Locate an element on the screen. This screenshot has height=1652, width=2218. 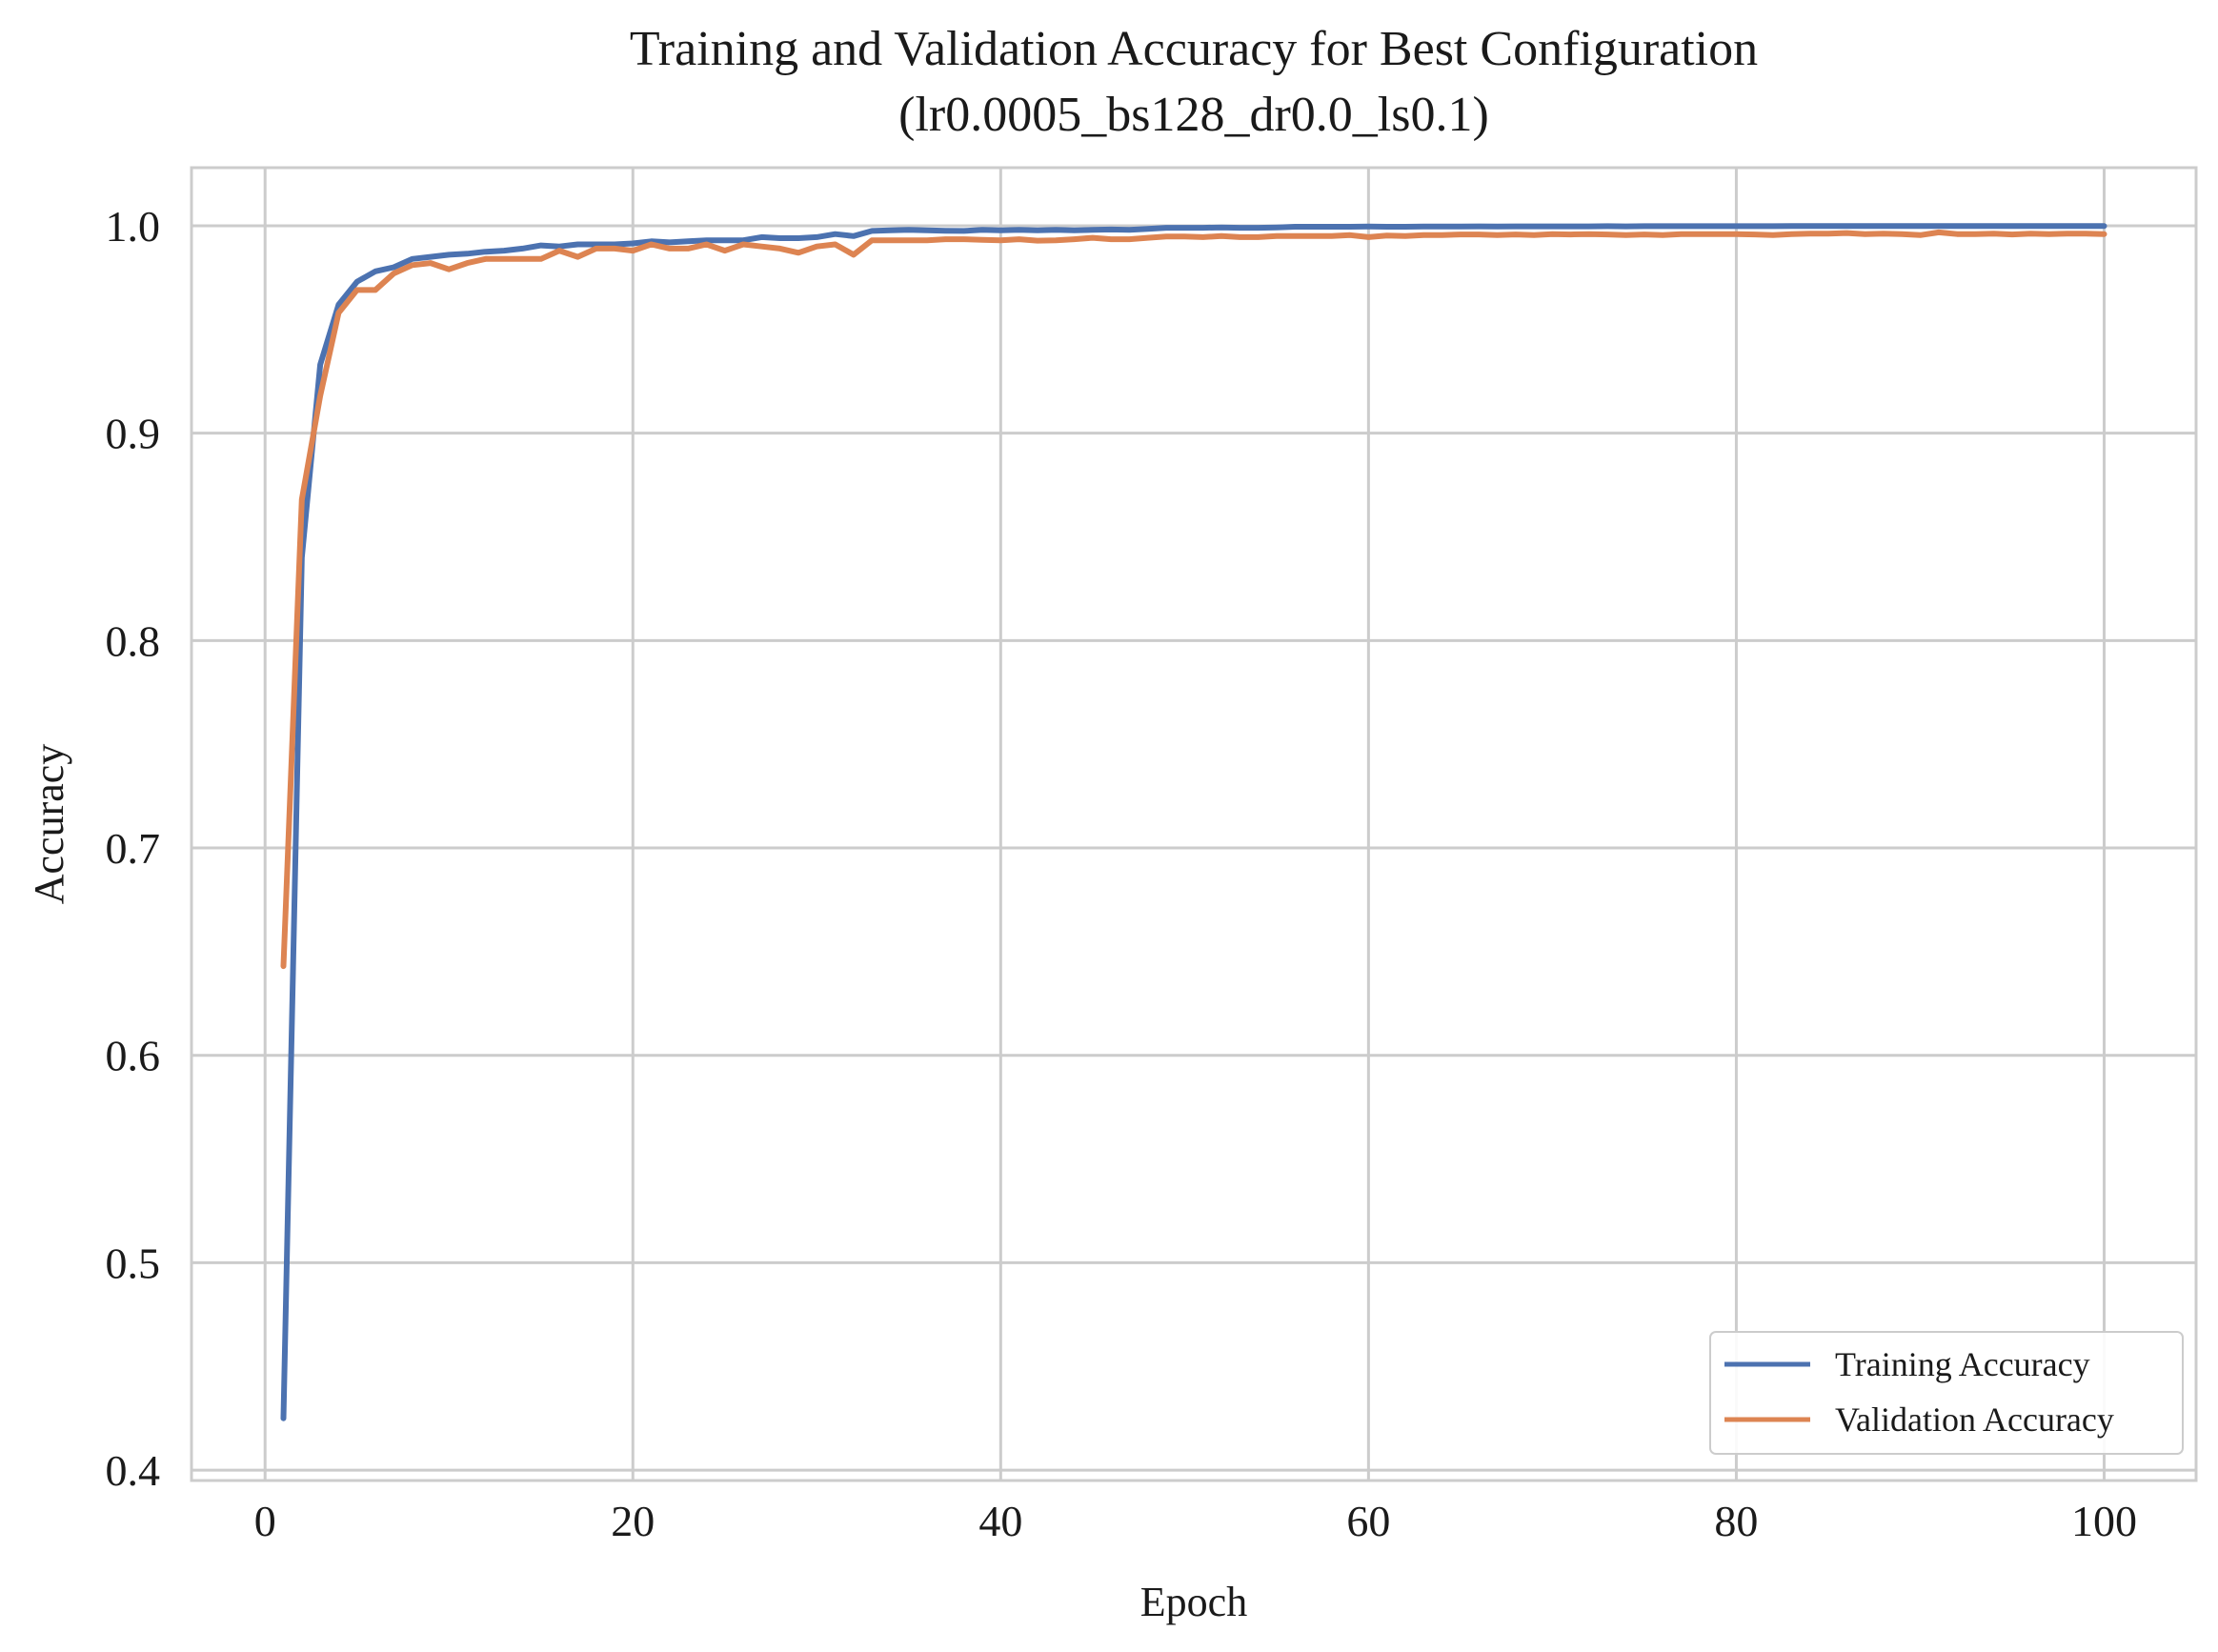
legend-label-training: Training Accuracy is located at coordinates (1962, 1364).